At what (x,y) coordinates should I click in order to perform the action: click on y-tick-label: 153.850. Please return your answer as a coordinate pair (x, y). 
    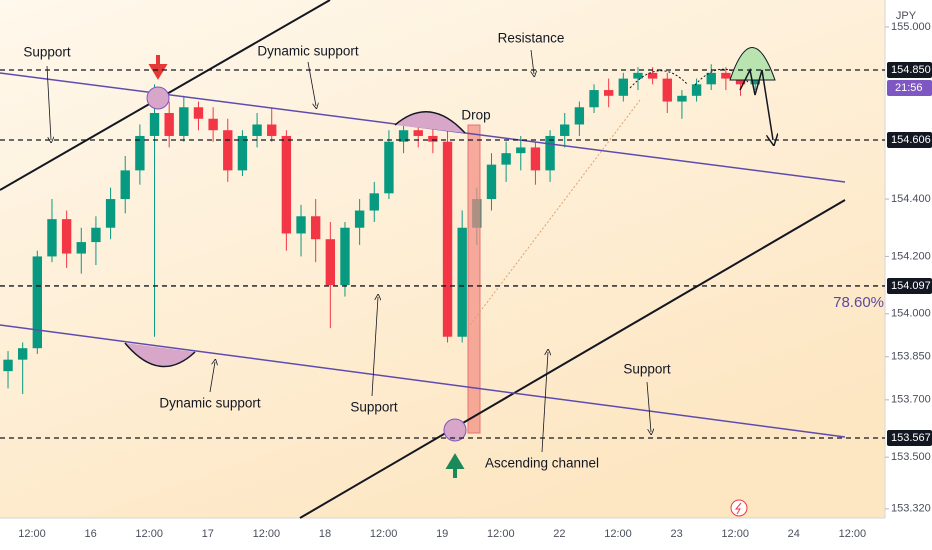
    Looking at the image, I should click on (911, 357).